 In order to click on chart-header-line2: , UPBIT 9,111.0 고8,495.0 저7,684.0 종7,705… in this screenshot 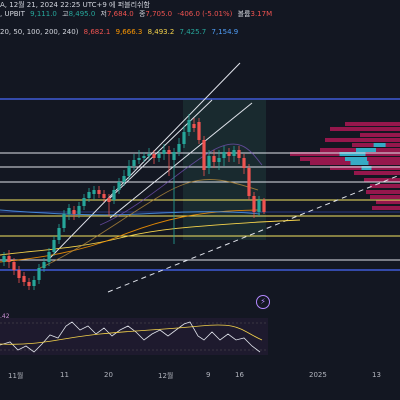, I will do `click(136, 14)`.